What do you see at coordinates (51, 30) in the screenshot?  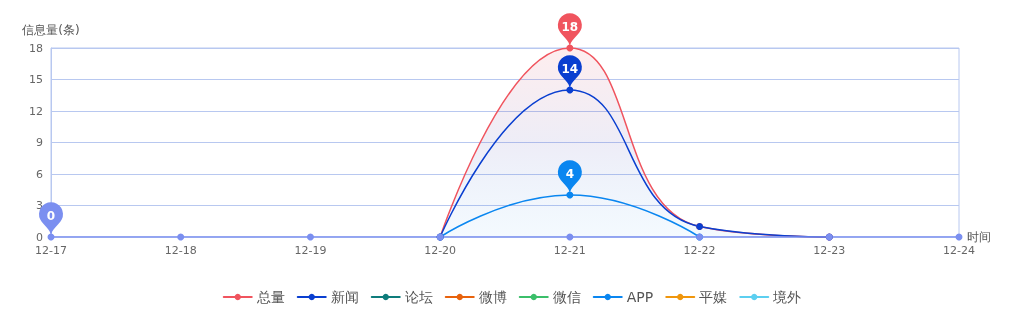 I see `y-axis-title: 信息量(条)` at bounding box center [51, 30].